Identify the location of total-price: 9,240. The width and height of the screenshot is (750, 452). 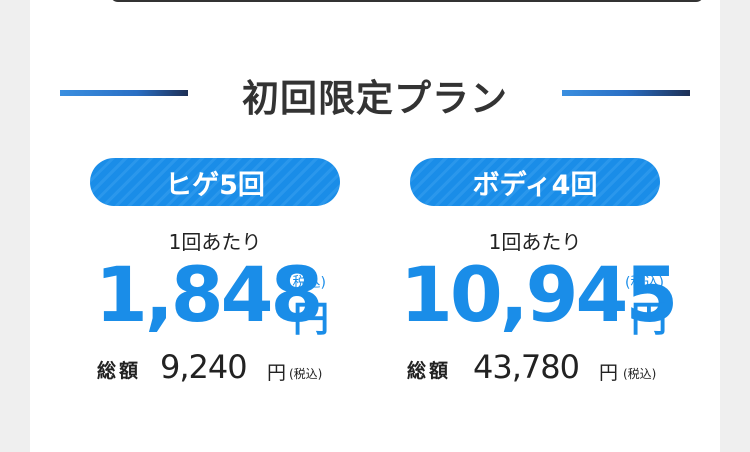
(204, 367).